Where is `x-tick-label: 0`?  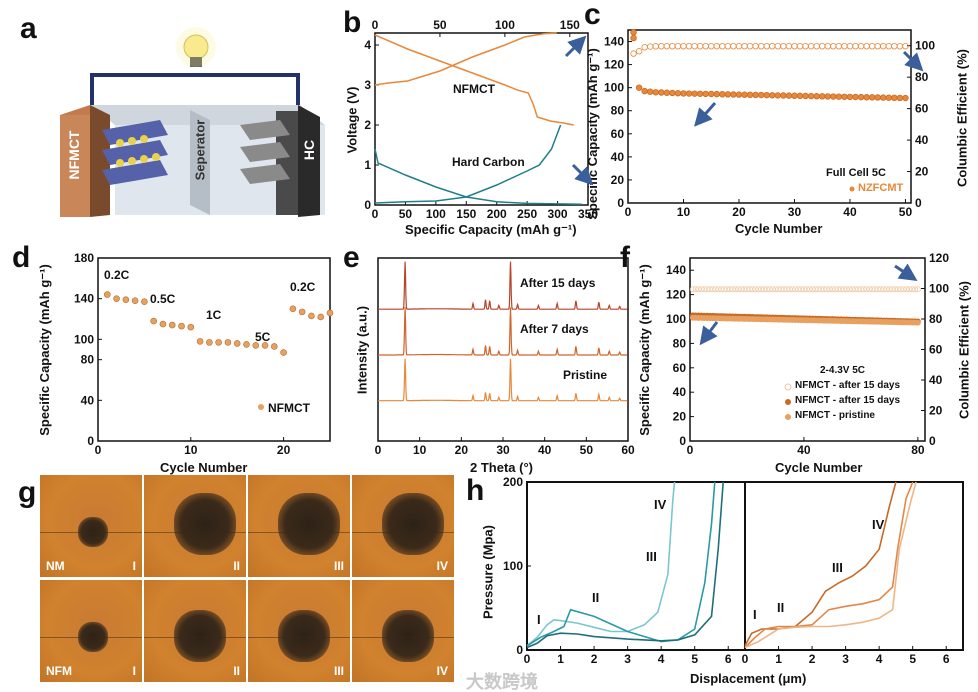 x-tick-label: 0 is located at coordinates (628, 212).